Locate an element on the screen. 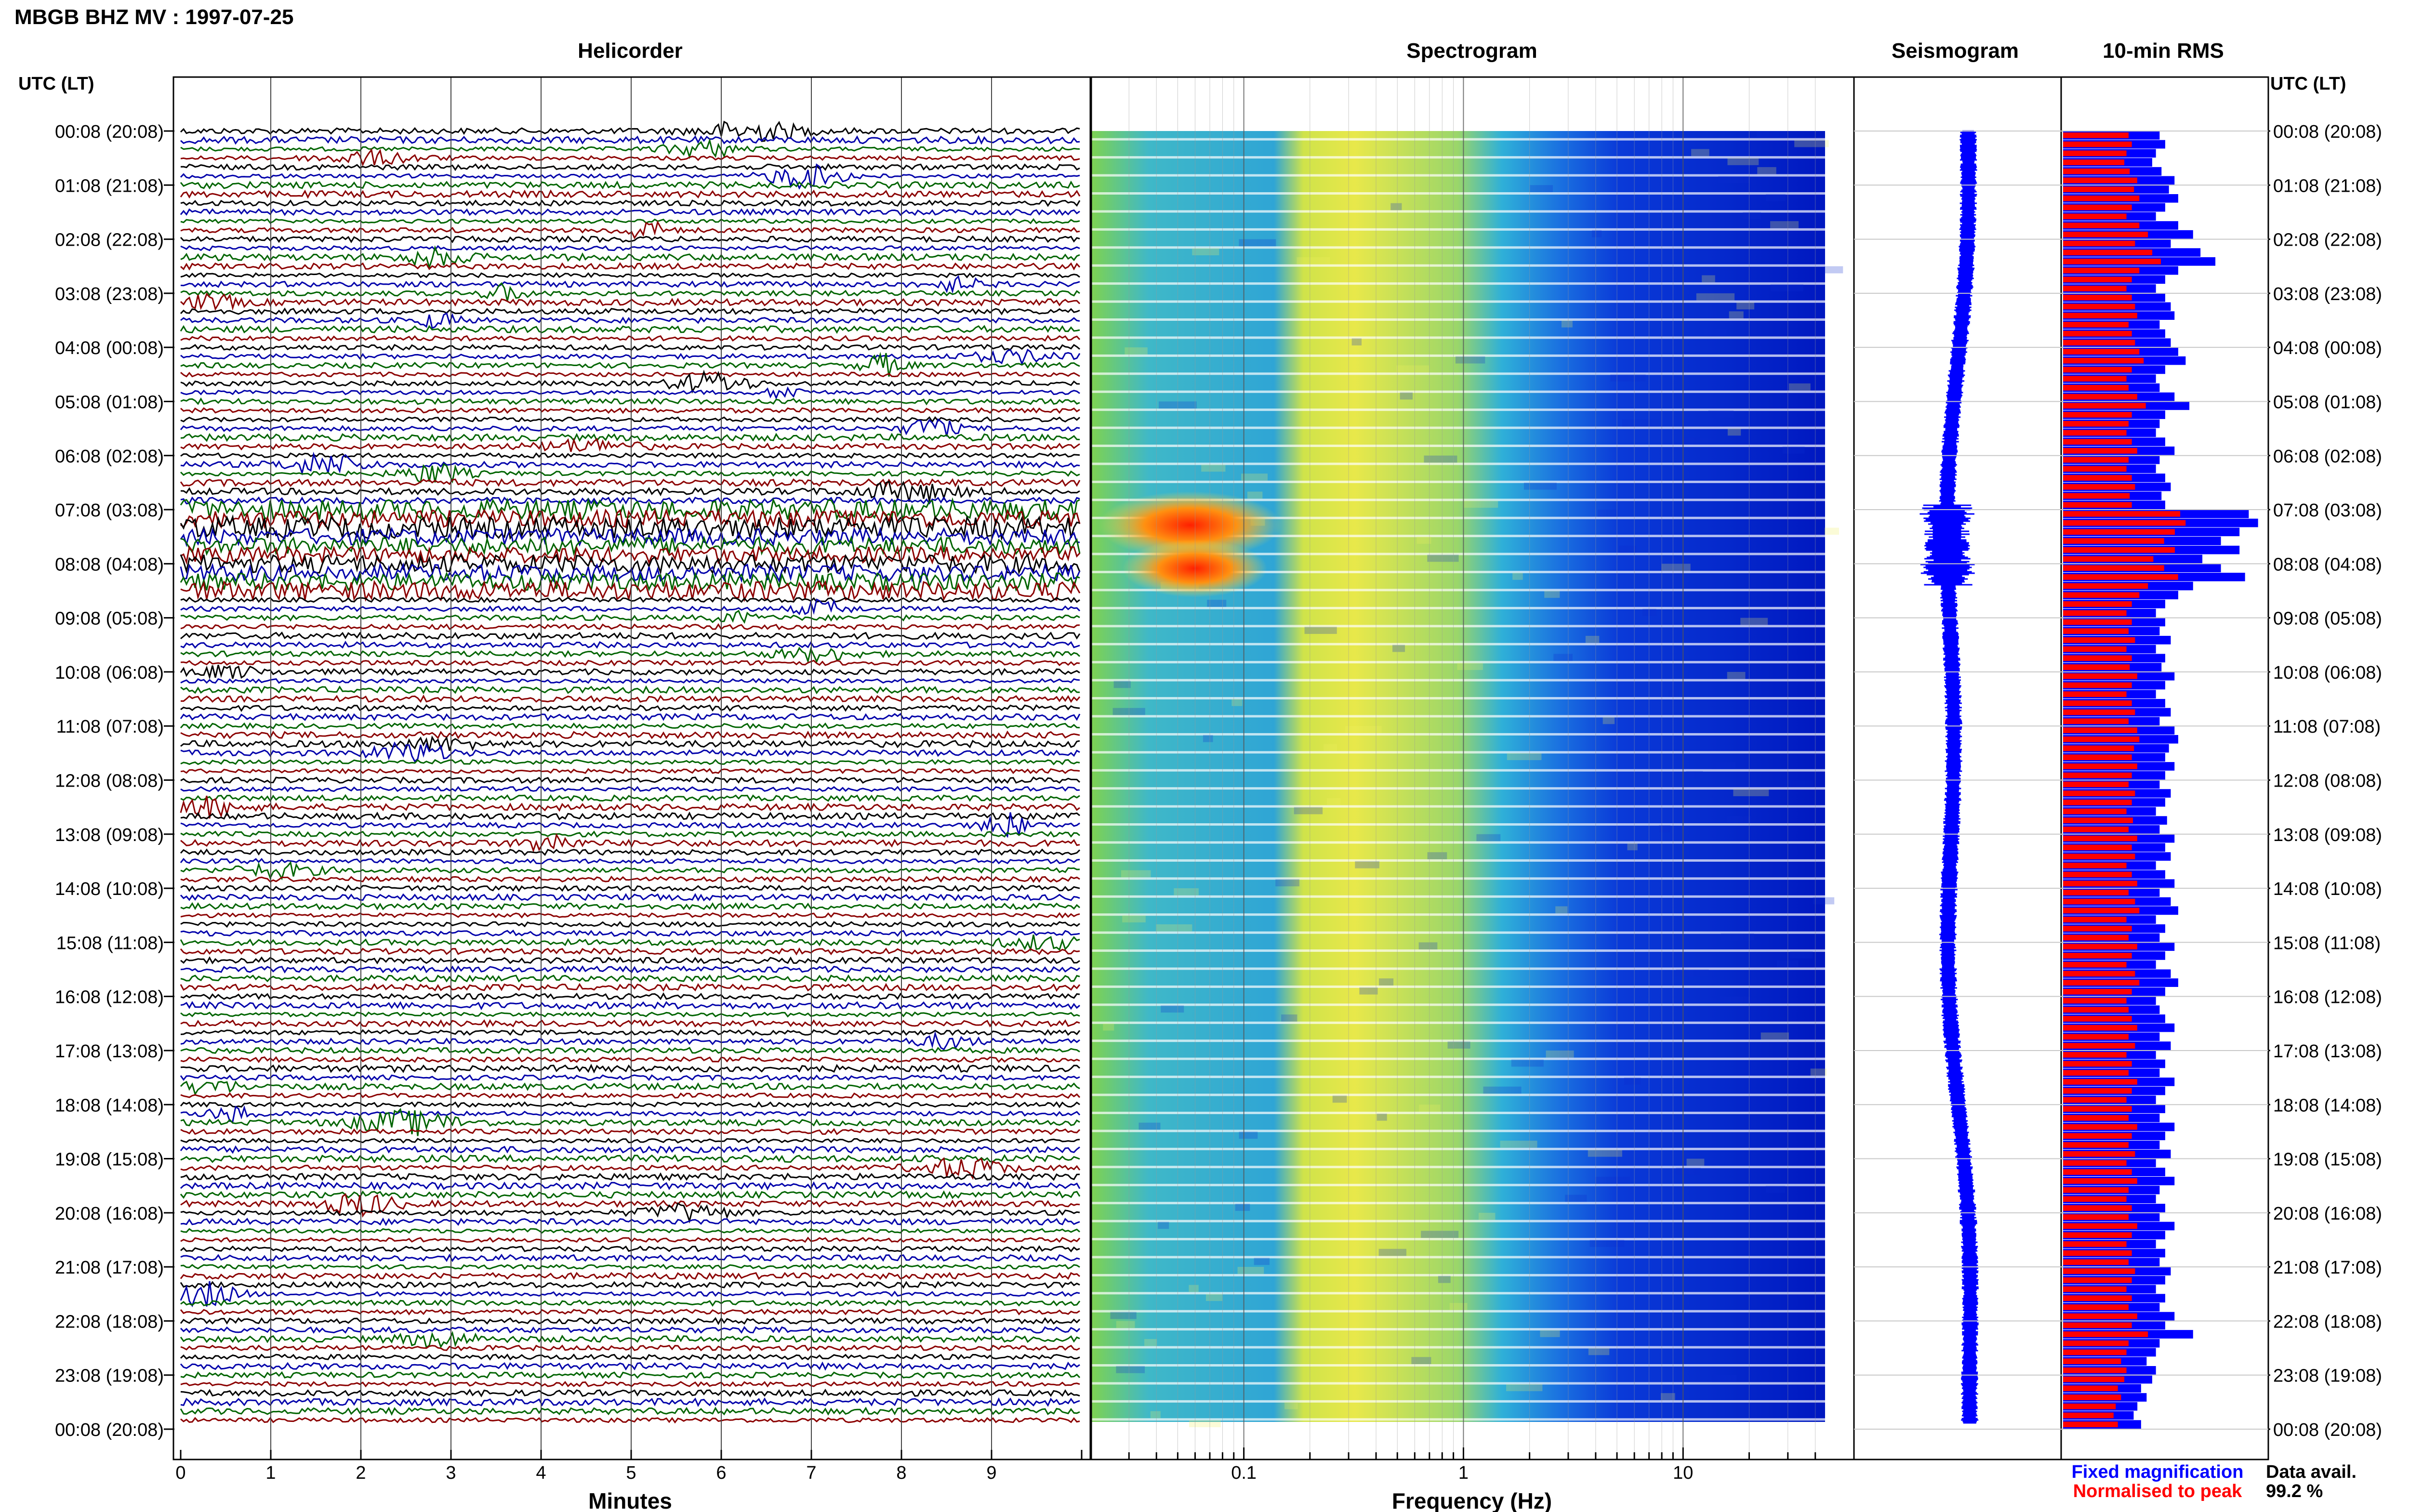 This screenshot has height=1512, width=2409. time-tick-left: 18:08 (14:08) is located at coordinates (109, 1105).